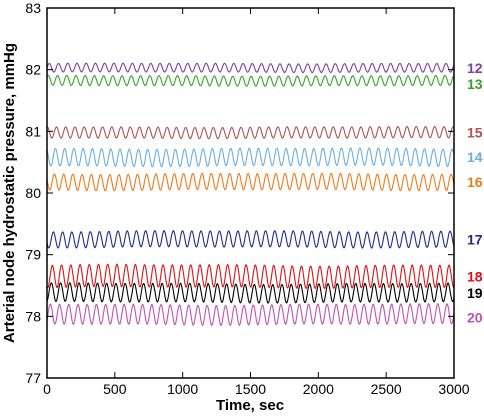  What do you see at coordinates (453, 389) in the screenshot?
I see `x-tick-label: 3000` at bounding box center [453, 389].